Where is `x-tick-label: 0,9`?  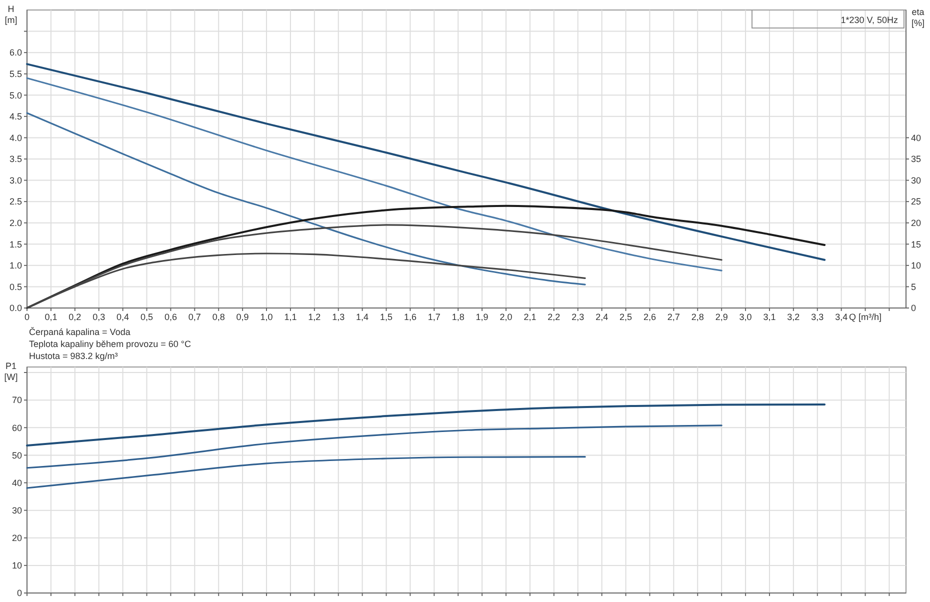 x-tick-label: 0,9 is located at coordinates (242, 317).